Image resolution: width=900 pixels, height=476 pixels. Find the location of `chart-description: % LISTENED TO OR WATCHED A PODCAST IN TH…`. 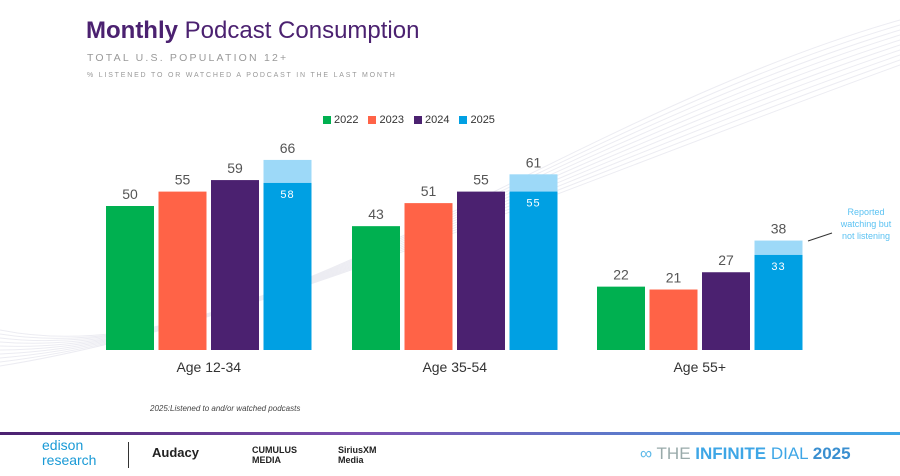

chart-description: % LISTENED TO OR WATCHED A PODCAST IN TH… is located at coordinates (242, 75).